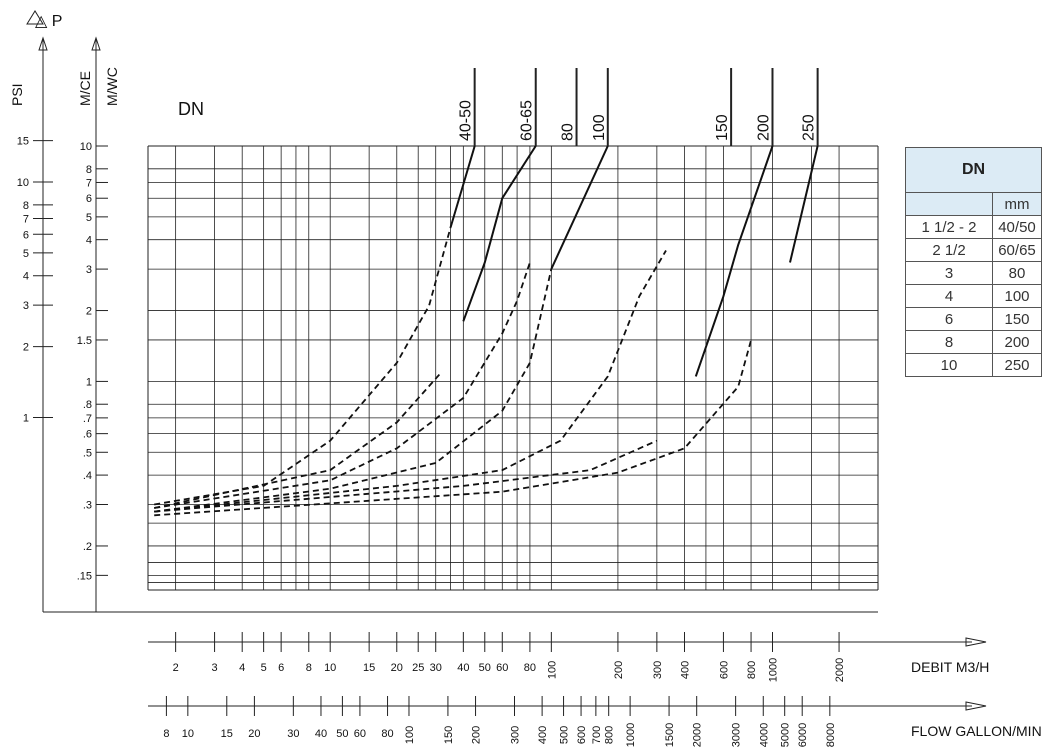  I want to click on table-cell-inch: 6, so click(949, 319).